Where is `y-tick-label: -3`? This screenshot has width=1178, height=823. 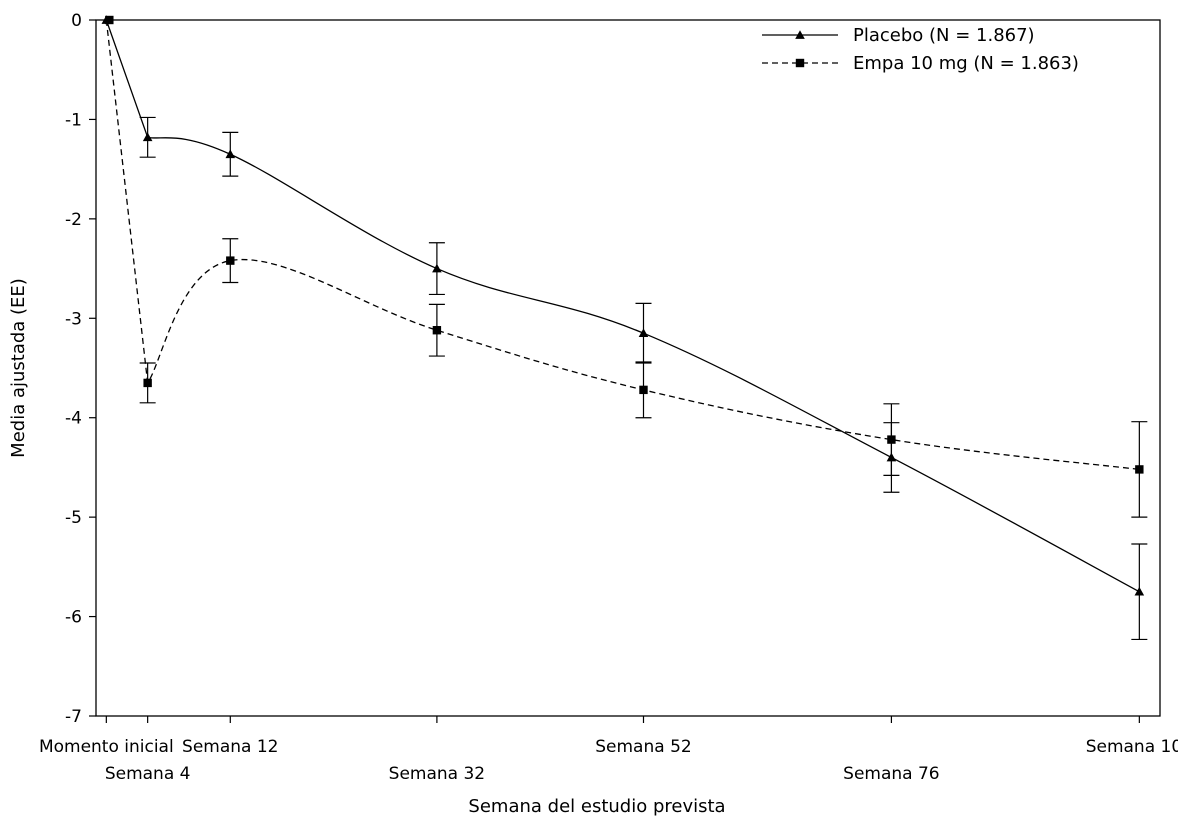 y-tick-label: -3 is located at coordinates (73, 319).